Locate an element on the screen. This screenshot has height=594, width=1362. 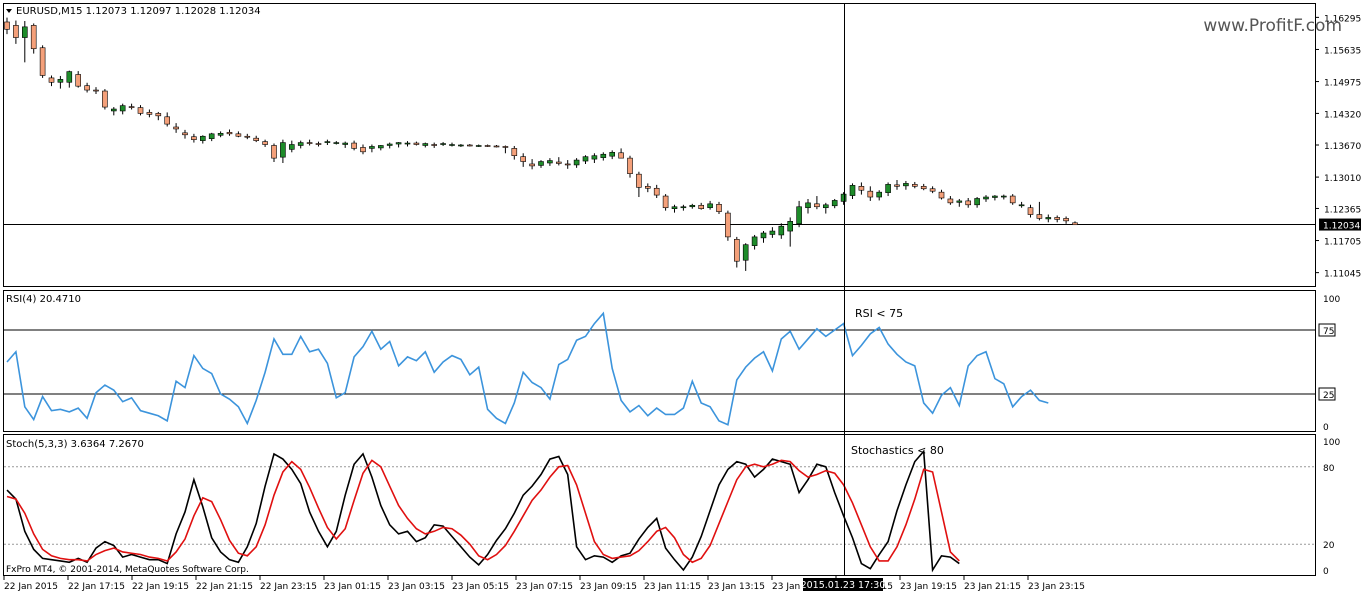
price-tick-label: 1.11705 is located at coordinates (1342, 243).